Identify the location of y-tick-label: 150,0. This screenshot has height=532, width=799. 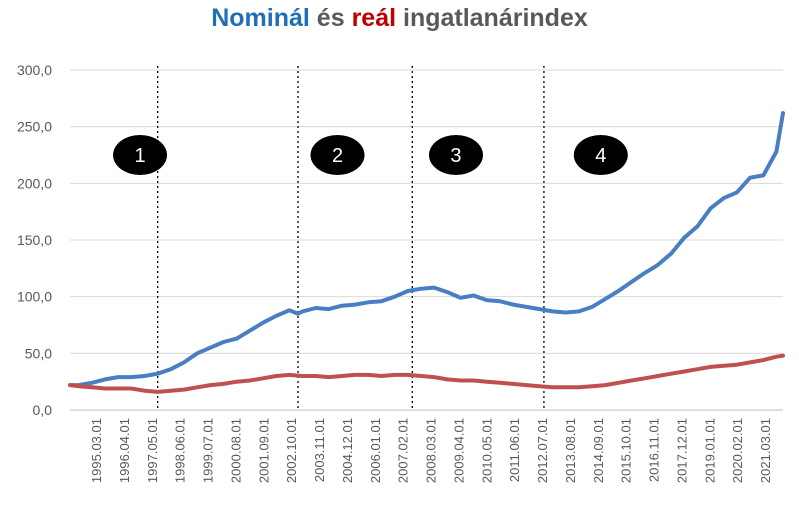
(34, 240).